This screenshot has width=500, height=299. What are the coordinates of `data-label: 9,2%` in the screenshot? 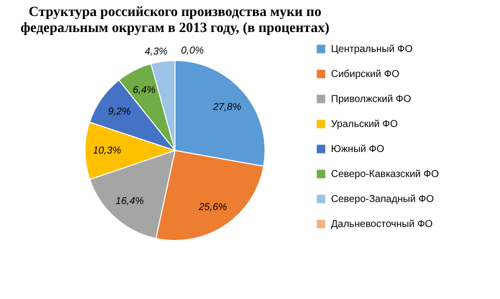 It's located at (119, 112).